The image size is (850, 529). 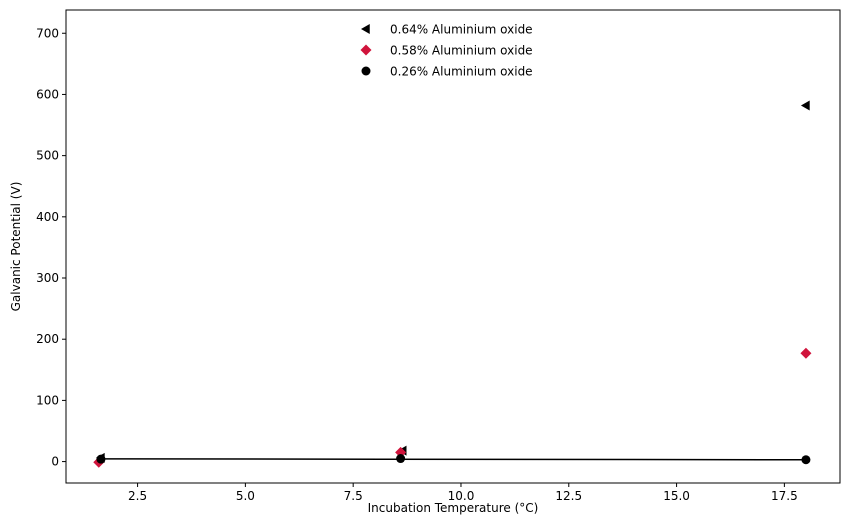 What do you see at coordinates (453, 508) in the screenshot?
I see `x-axis-label: Incubation Temperature (°C)` at bounding box center [453, 508].